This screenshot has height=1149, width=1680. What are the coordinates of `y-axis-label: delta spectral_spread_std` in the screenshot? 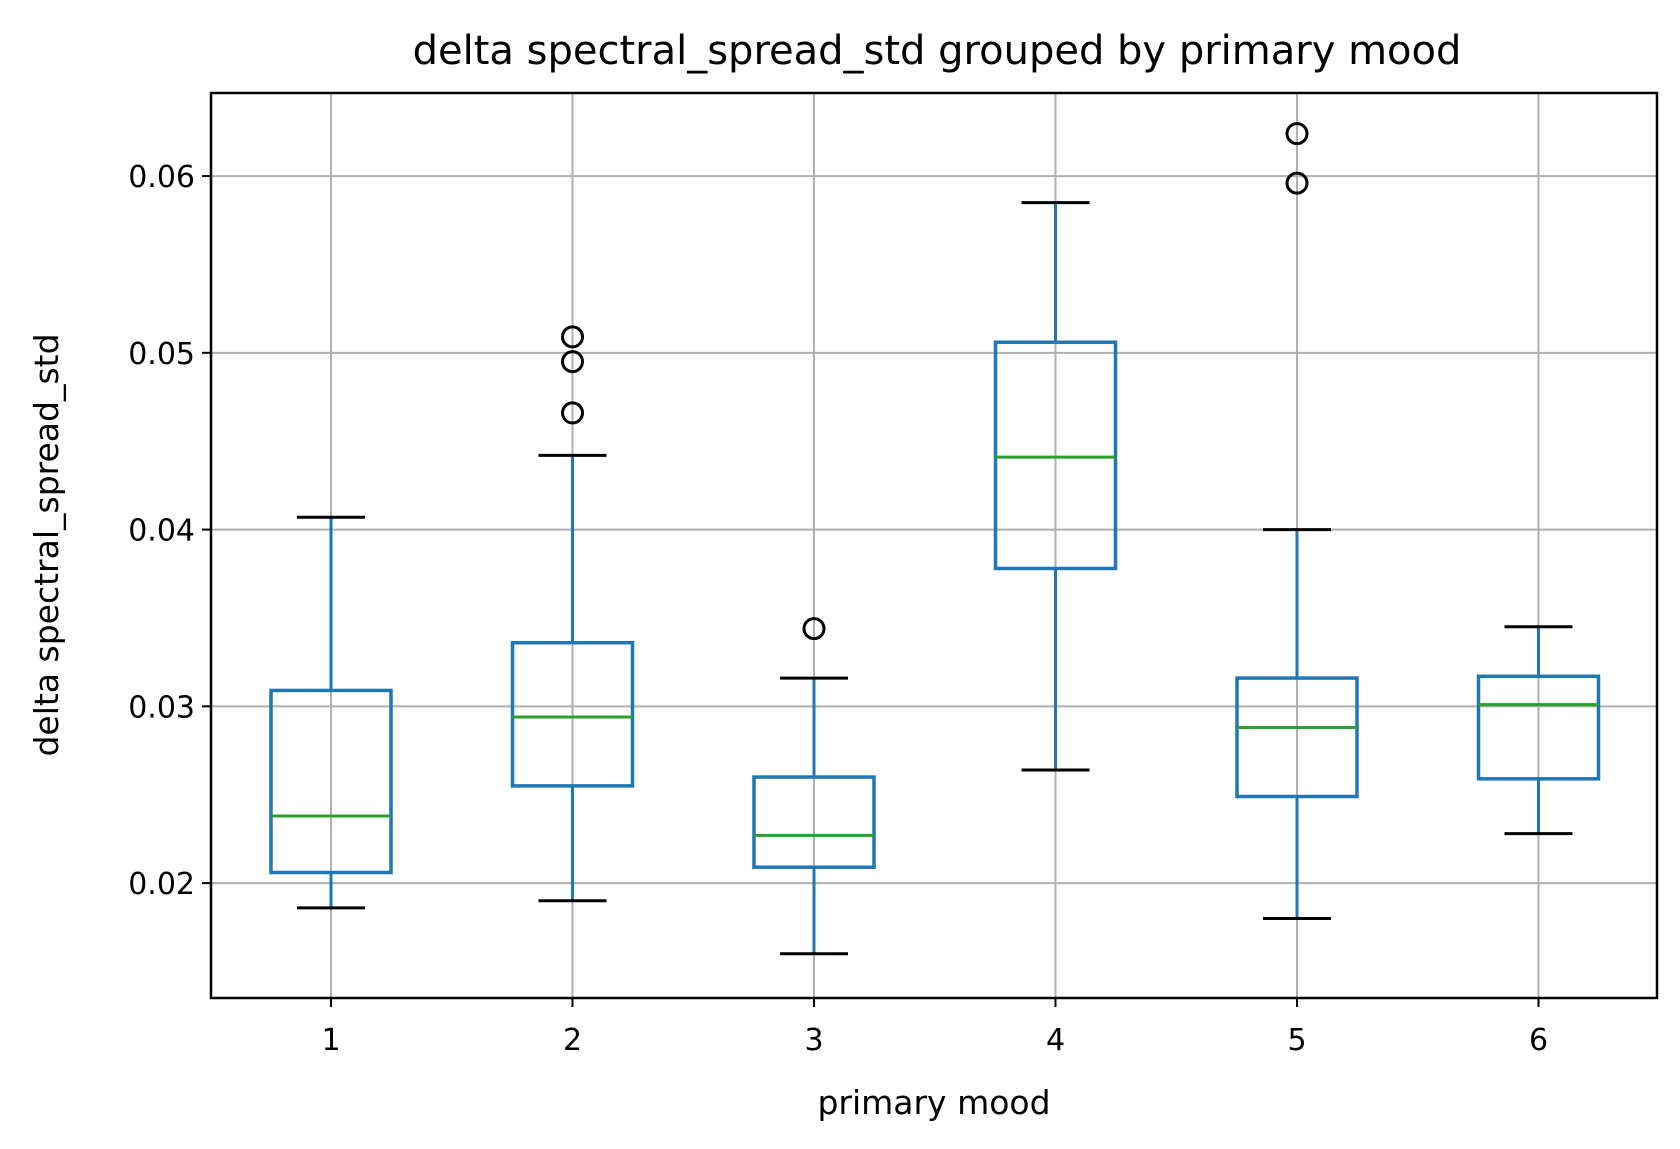 It's located at (46, 544).